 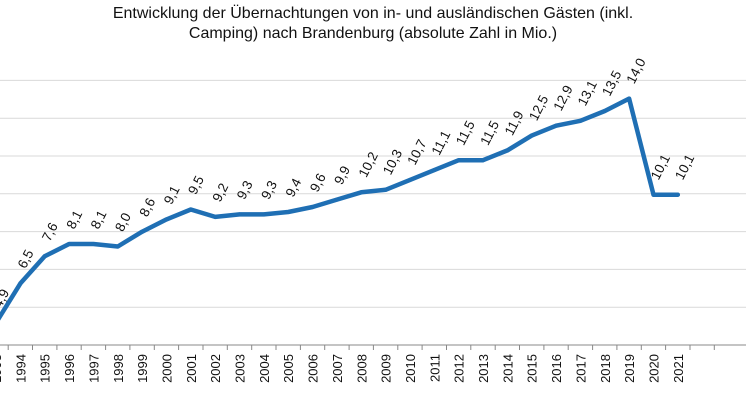 What do you see at coordinates (514, 122) in the screenshot?
I see `data-label: 11,9` at bounding box center [514, 122].